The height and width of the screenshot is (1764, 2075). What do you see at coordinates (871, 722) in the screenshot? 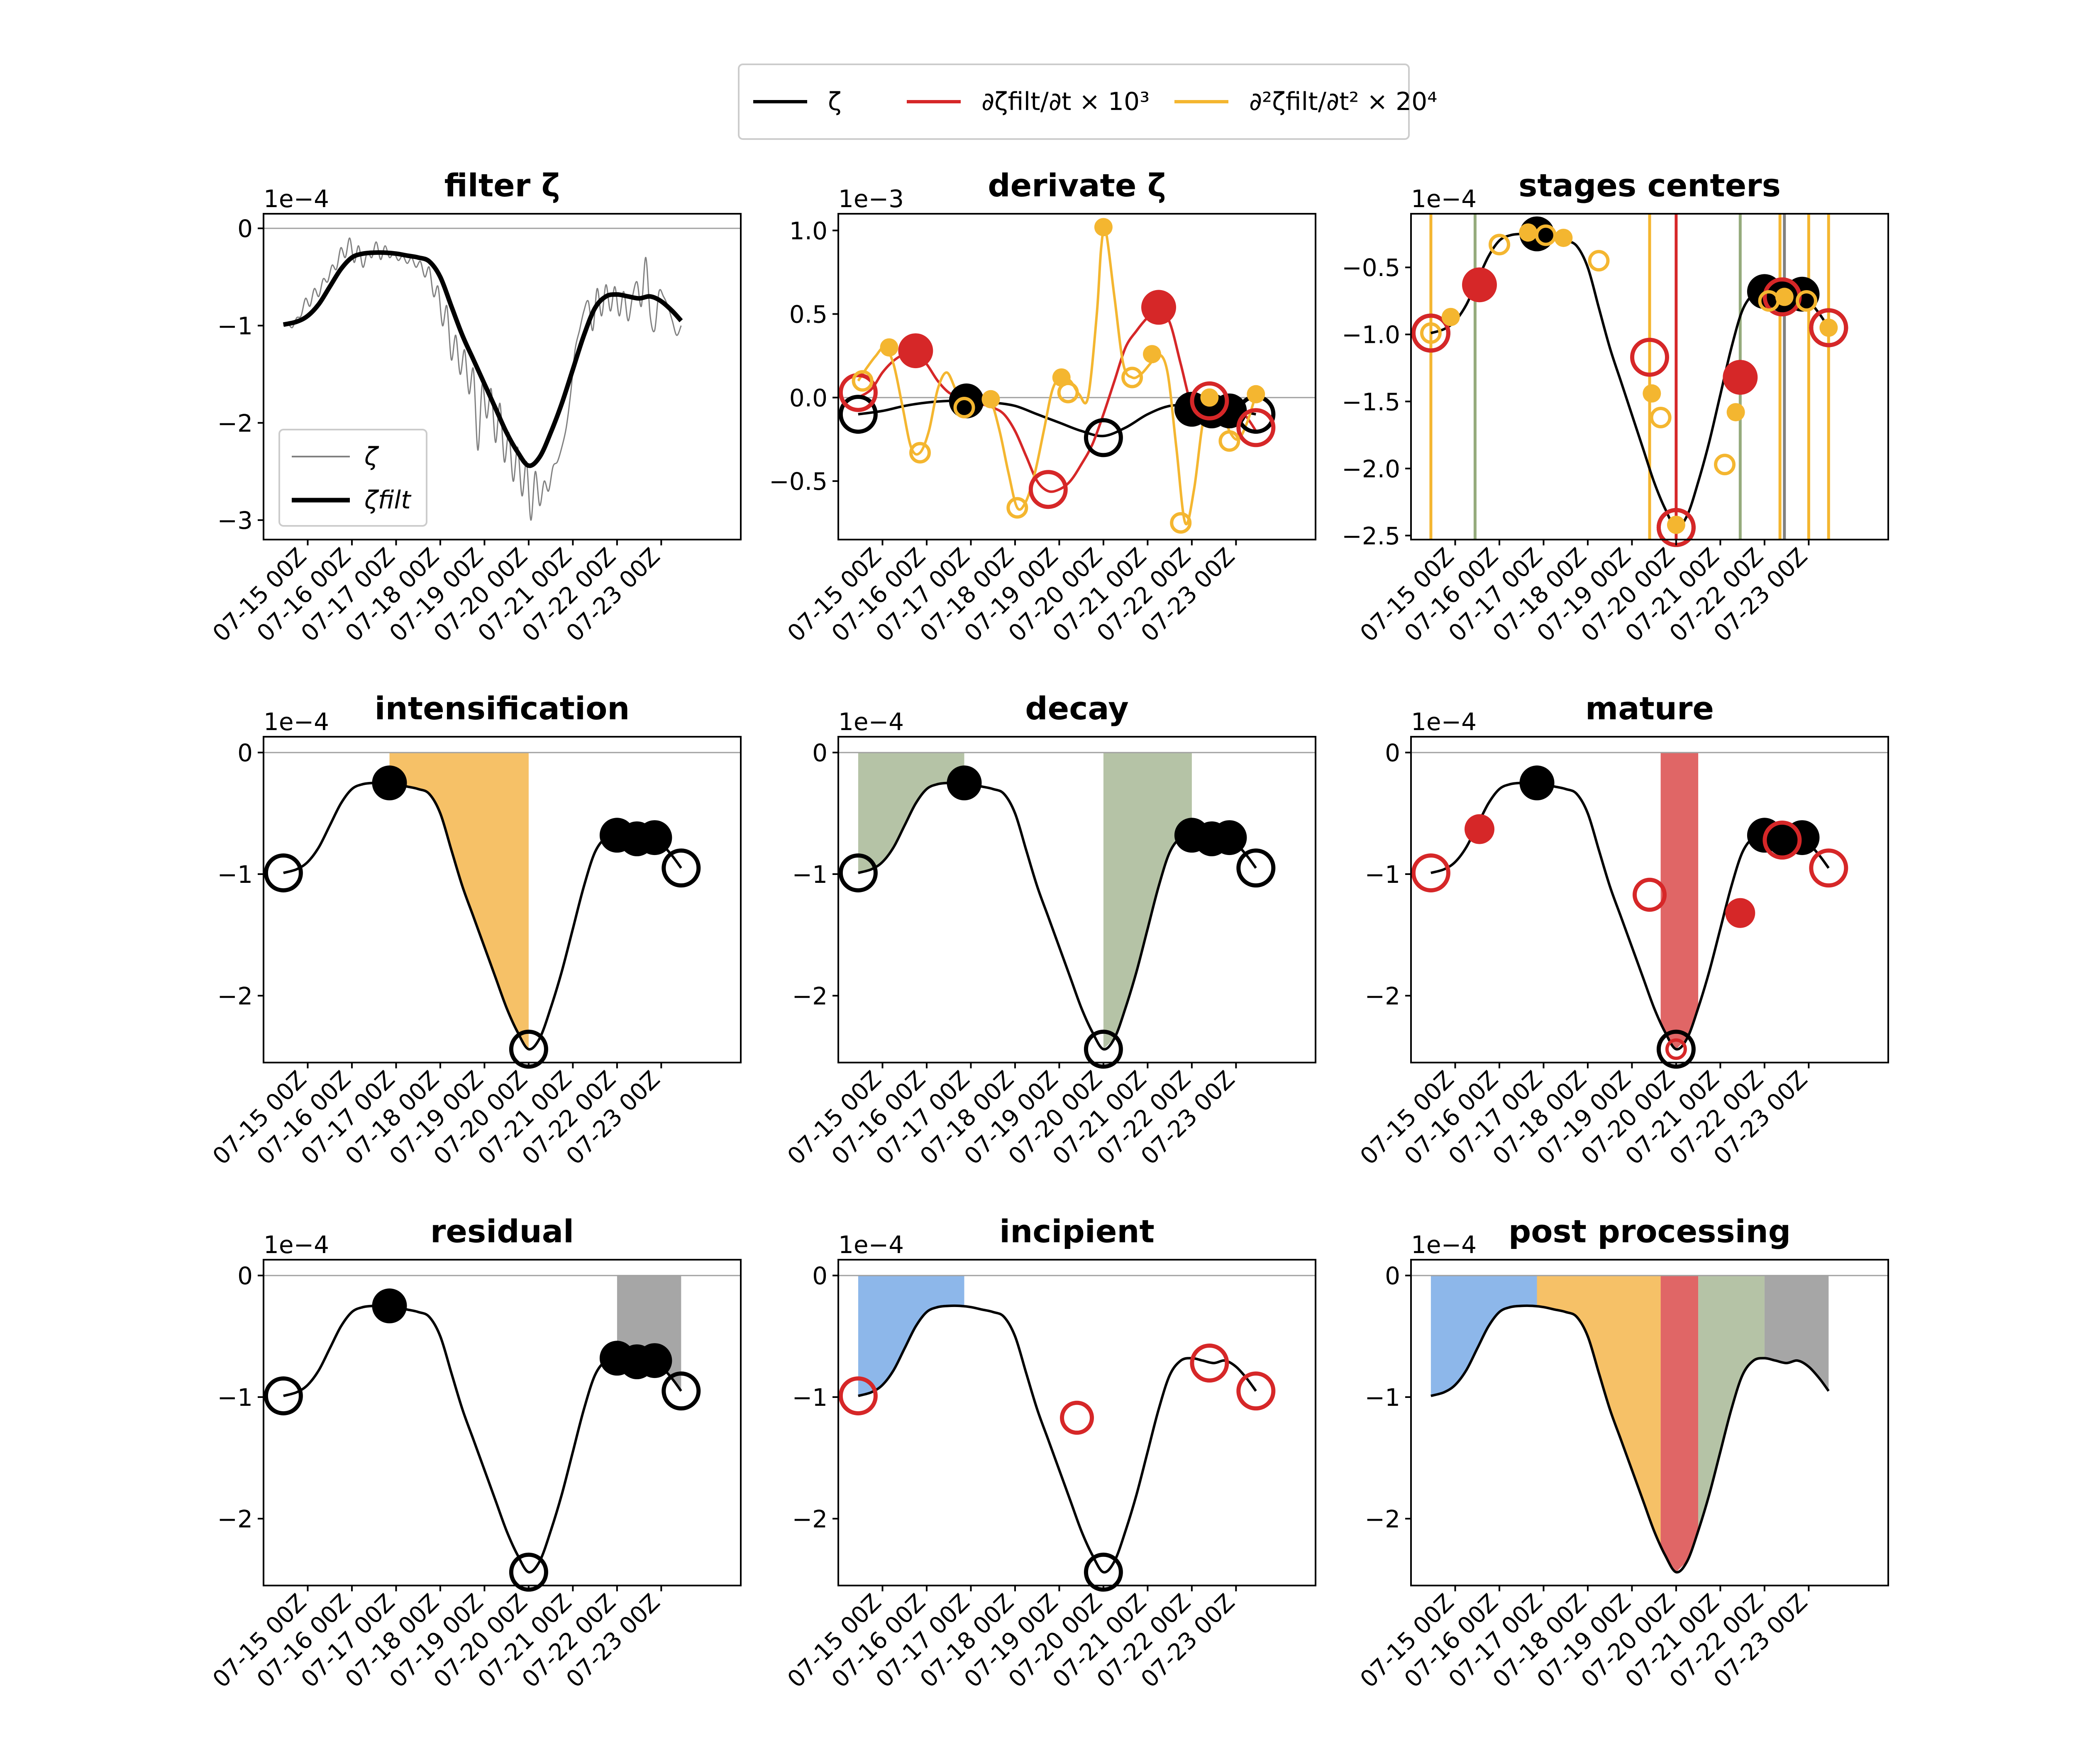
I see `exponent-label-decay: 1e−4` at bounding box center [871, 722].